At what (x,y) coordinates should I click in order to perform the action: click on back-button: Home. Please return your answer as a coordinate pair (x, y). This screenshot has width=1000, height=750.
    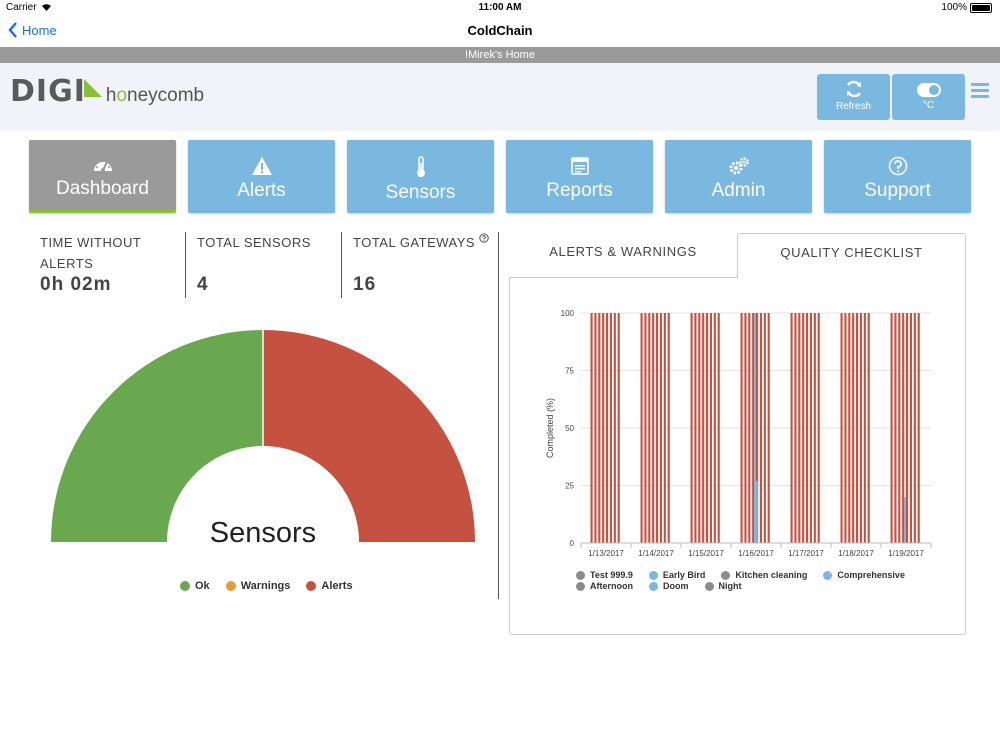
    Looking at the image, I should click on (32, 30).